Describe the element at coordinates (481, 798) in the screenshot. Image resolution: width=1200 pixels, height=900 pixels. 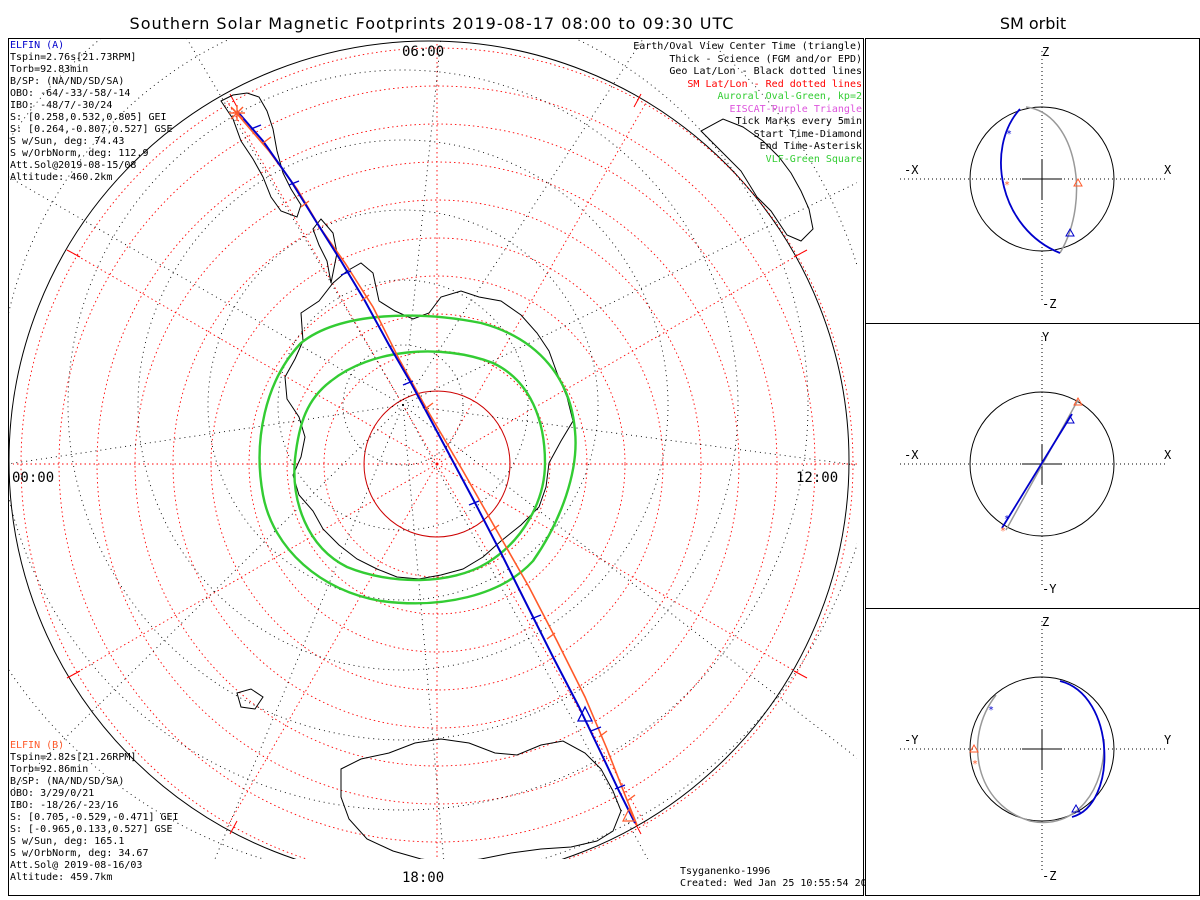
I see `australia-coast` at that location.